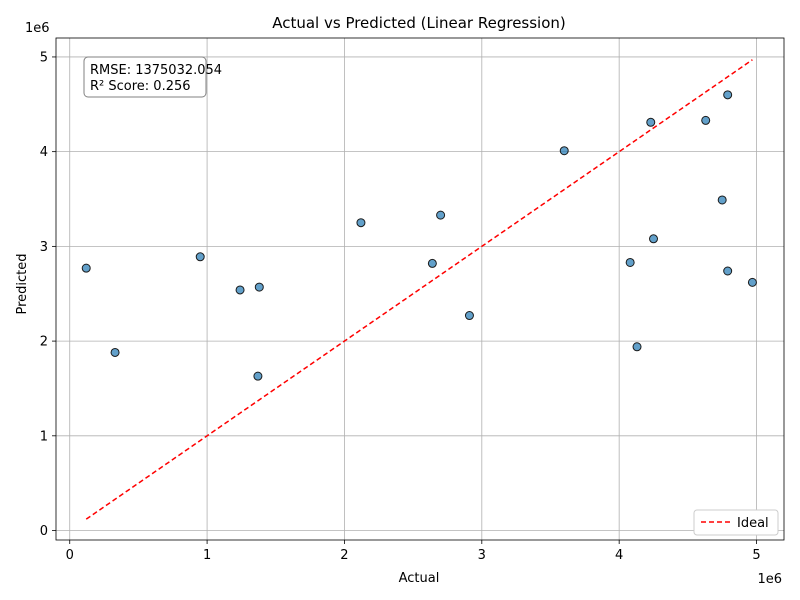  I want to click on legend-ideal-label: Ideal, so click(753, 523).